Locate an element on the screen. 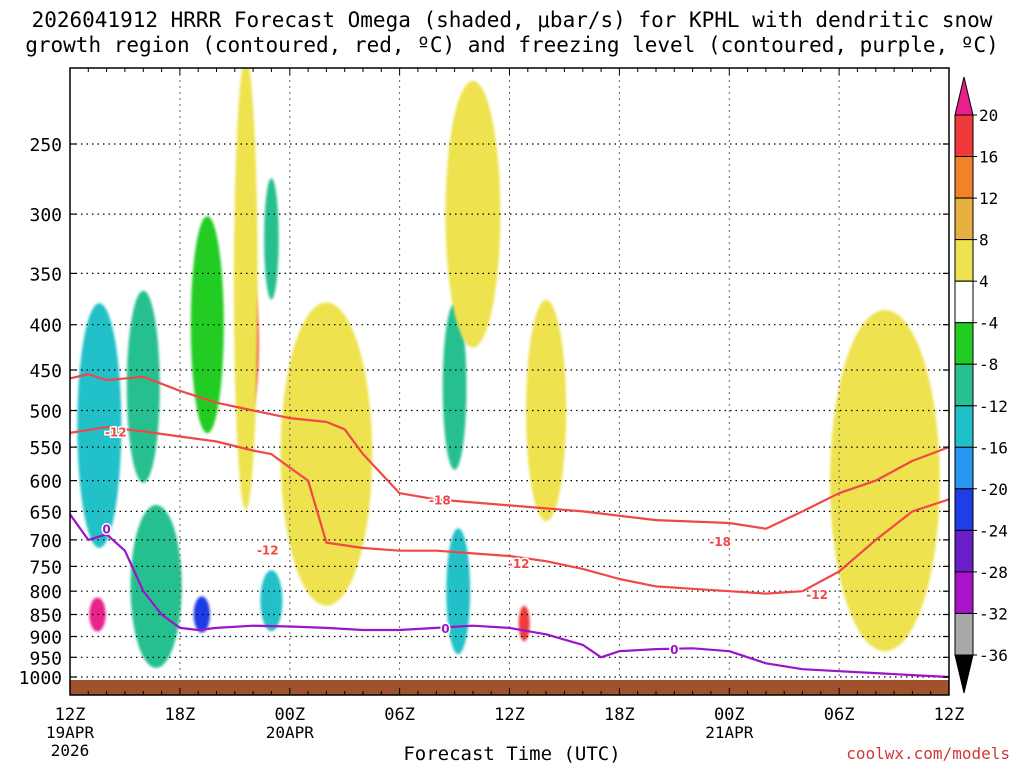 The width and height of the screenshot is (1024, 768). y-tick-label: 1000 is located at coordinates (40, 678).